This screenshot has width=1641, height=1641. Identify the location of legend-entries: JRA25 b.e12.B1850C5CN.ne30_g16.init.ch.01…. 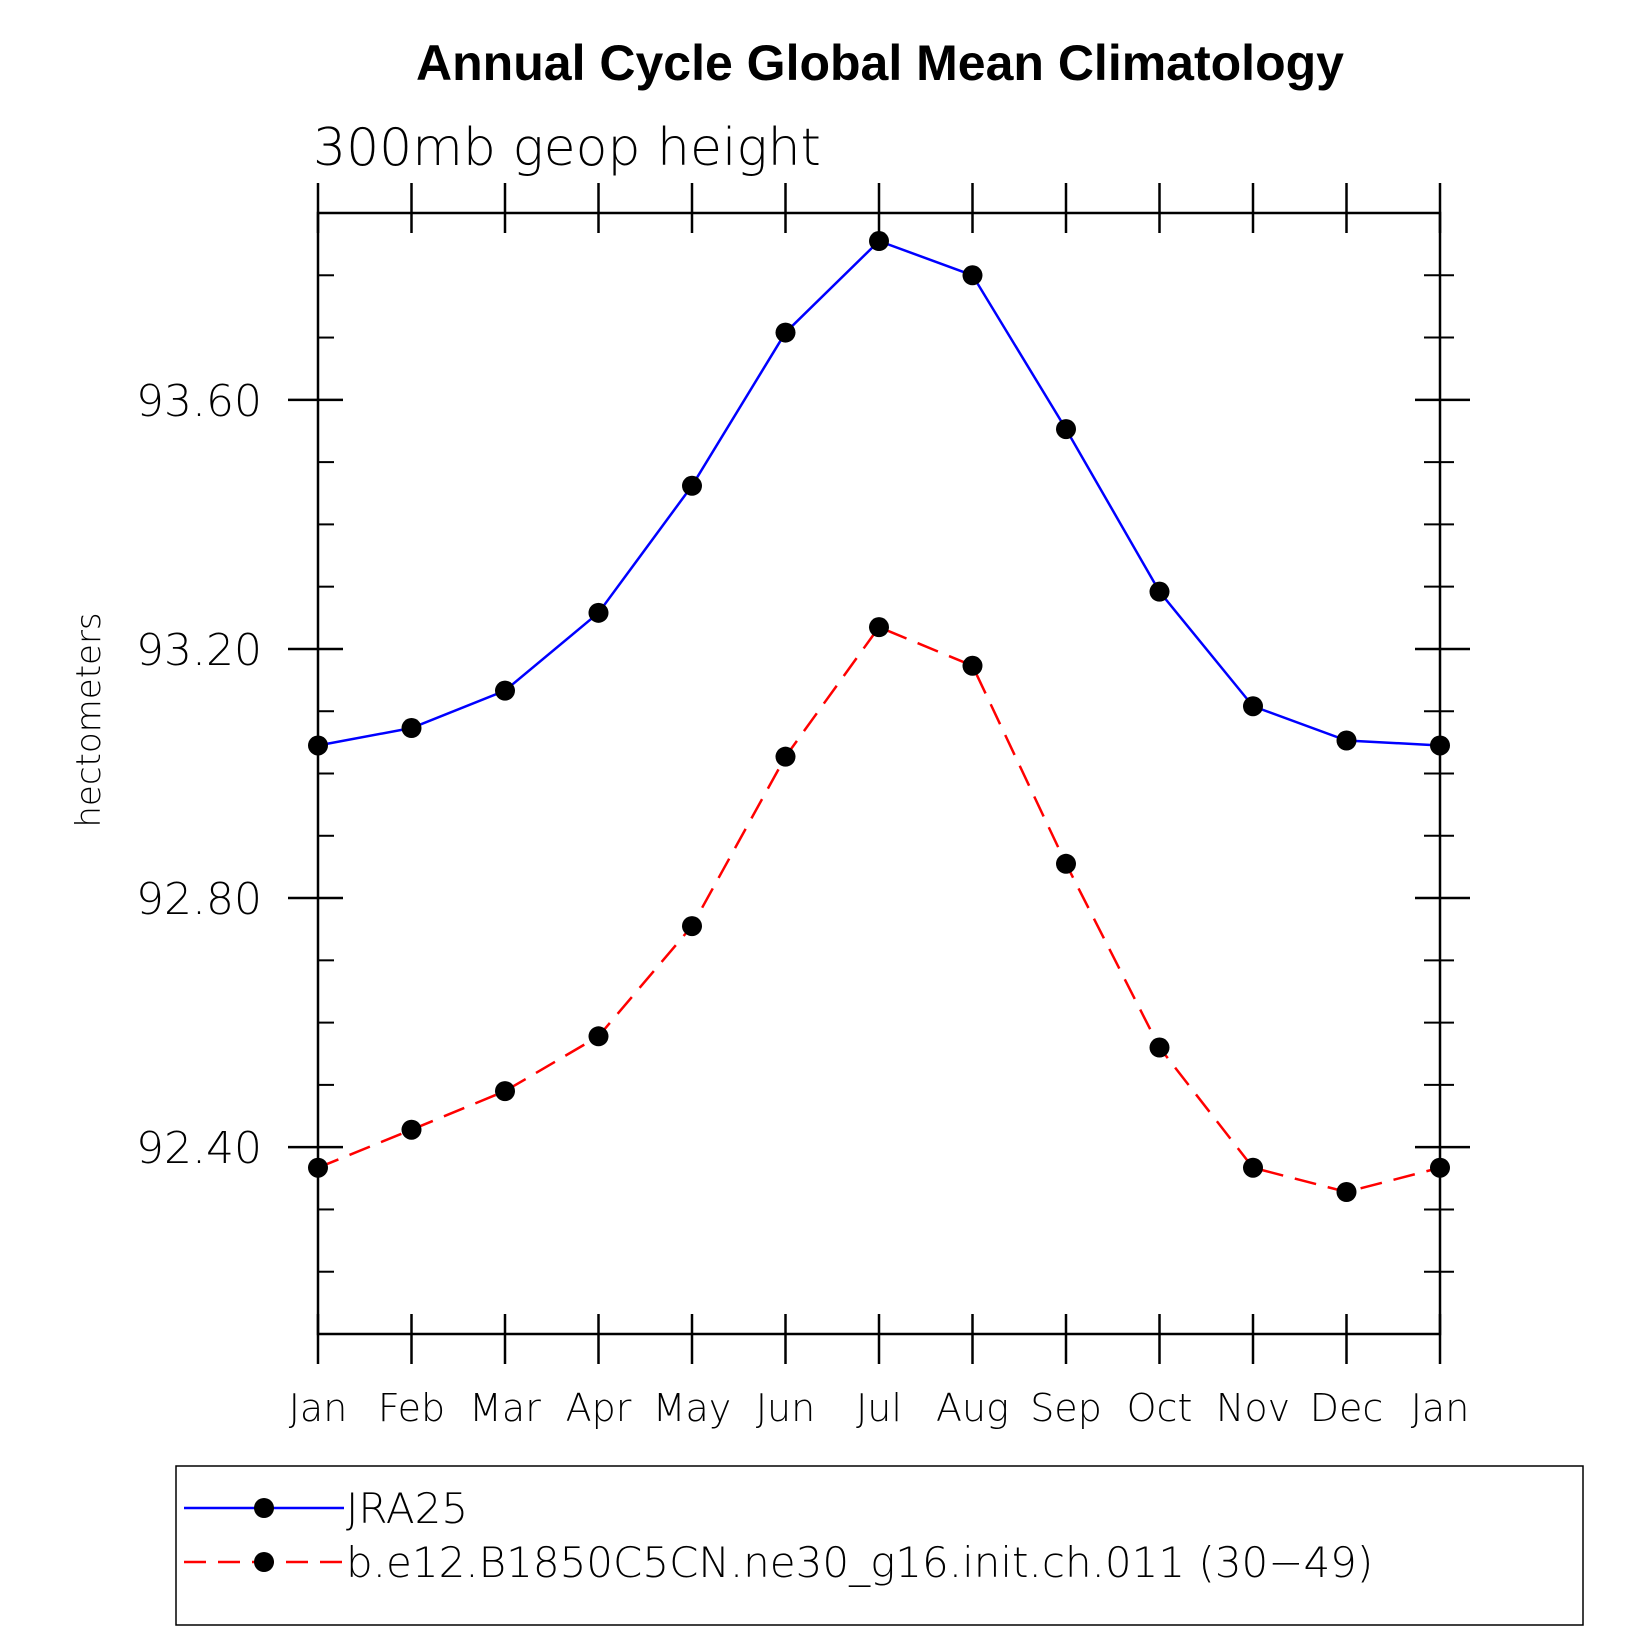
(778, 1535).